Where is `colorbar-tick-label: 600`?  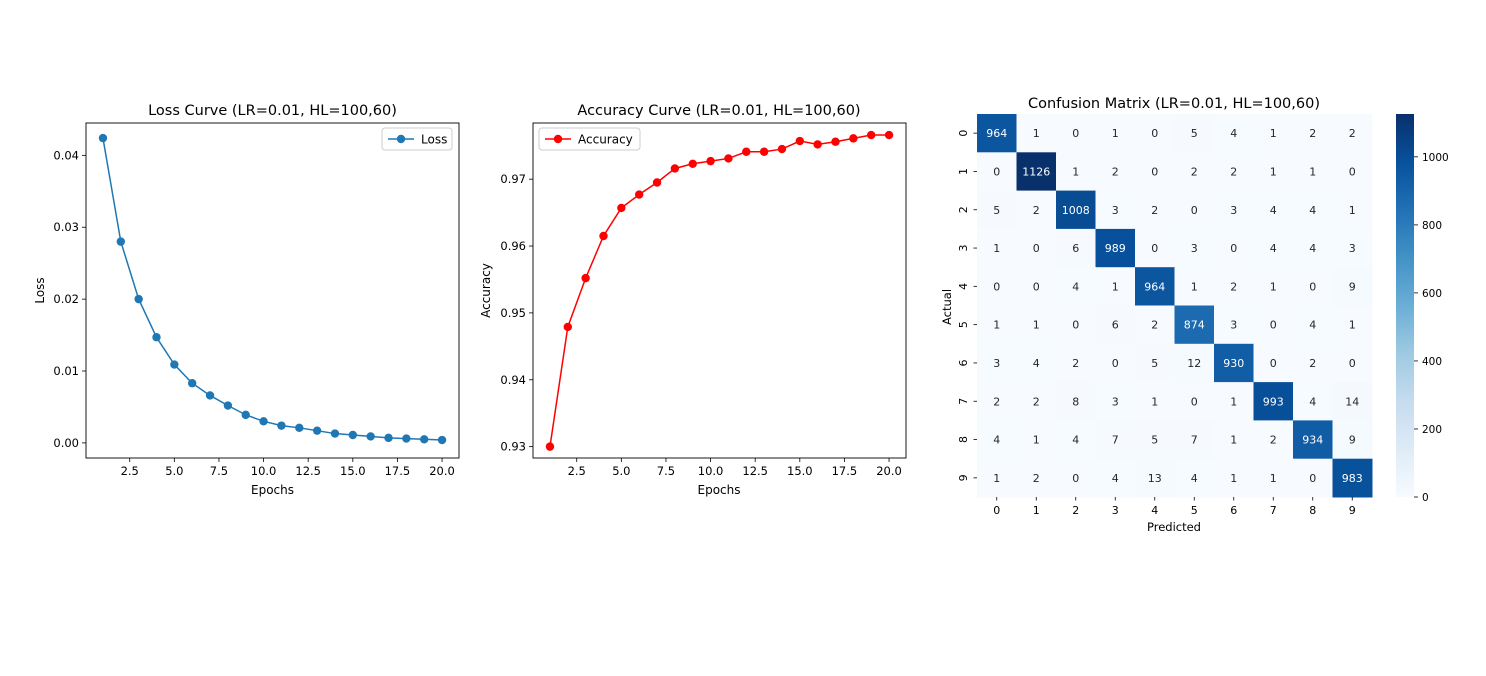
colorbar-tick-label: 600 is located at coordinates (1432, 294).